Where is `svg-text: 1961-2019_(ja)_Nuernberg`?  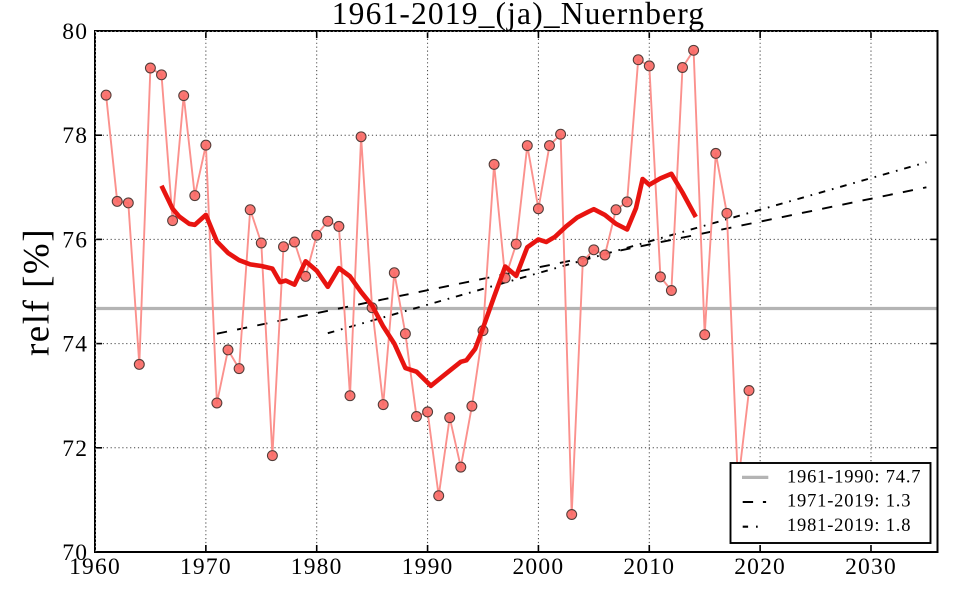
svg-text: 1961-2019_(ja)_Nuernberg is located at coordinates (518, 15).